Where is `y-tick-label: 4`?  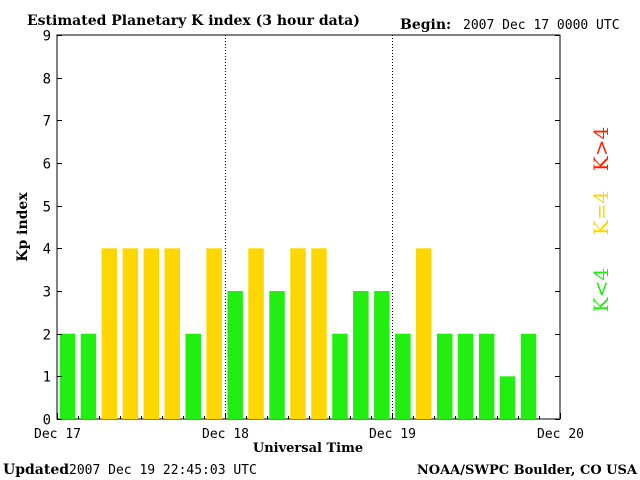
y-tick-label: 4 is located at coordinates (47, 250).